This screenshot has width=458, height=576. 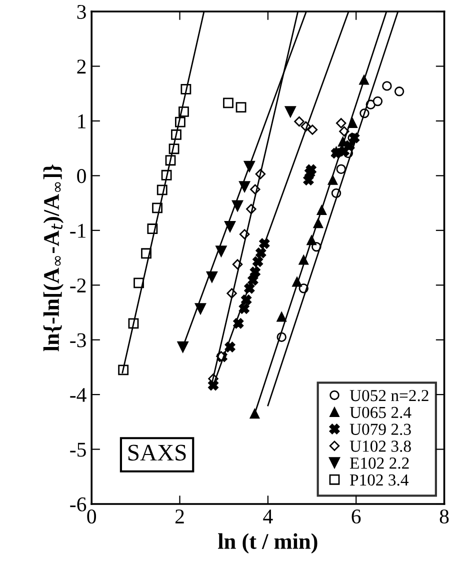 What do you see at coordinates (157, 452) in the screenshot?
I see `annotation: SAXS` at bounding box center [157, 452].